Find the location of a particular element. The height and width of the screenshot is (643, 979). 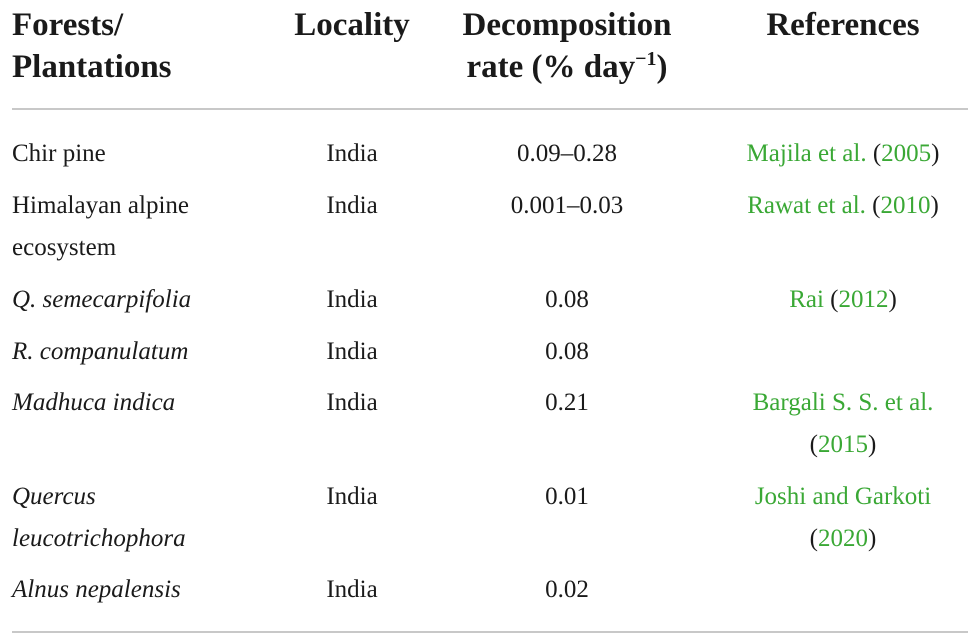

row-0-forest-line1: Chir pine is located at coordinates (59, 153).